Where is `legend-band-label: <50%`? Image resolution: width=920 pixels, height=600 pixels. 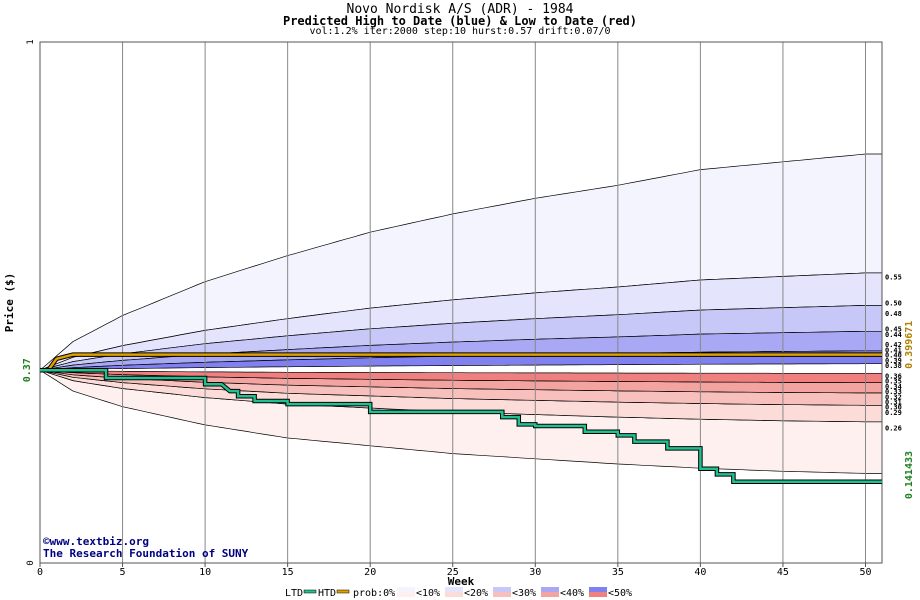 legend-band-label: <50% is located at coordinates (620, 593).